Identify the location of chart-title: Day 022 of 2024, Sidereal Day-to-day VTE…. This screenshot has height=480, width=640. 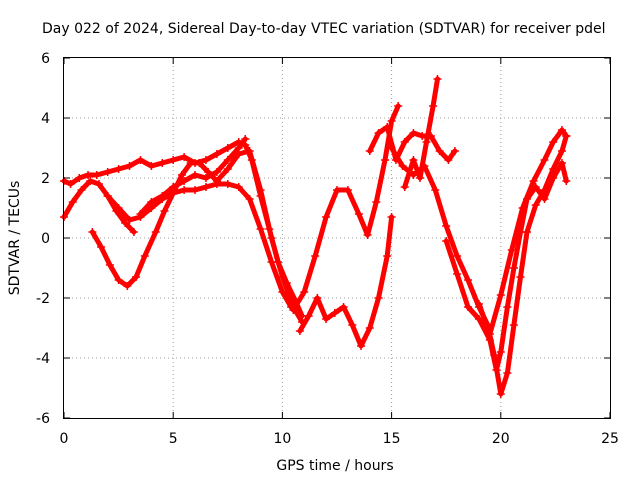
(324, 29).